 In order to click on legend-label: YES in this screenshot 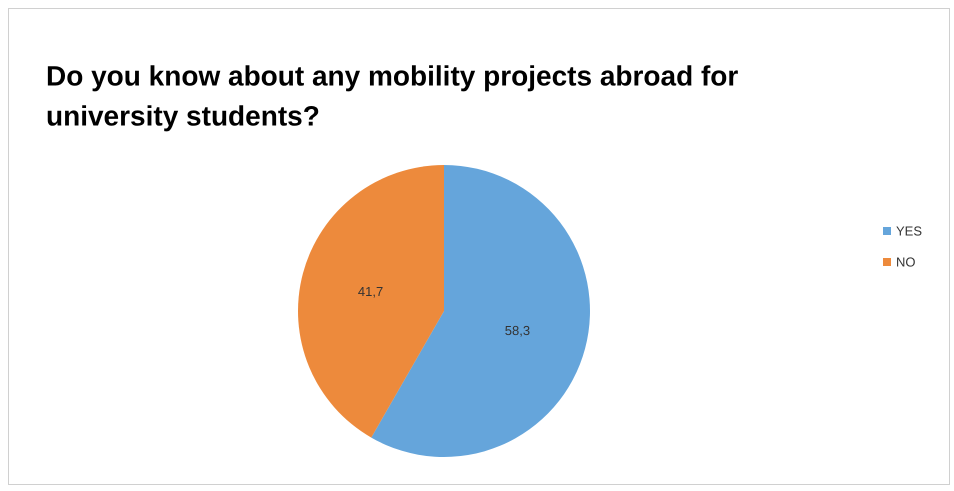, I will do `click(909, 231)`.